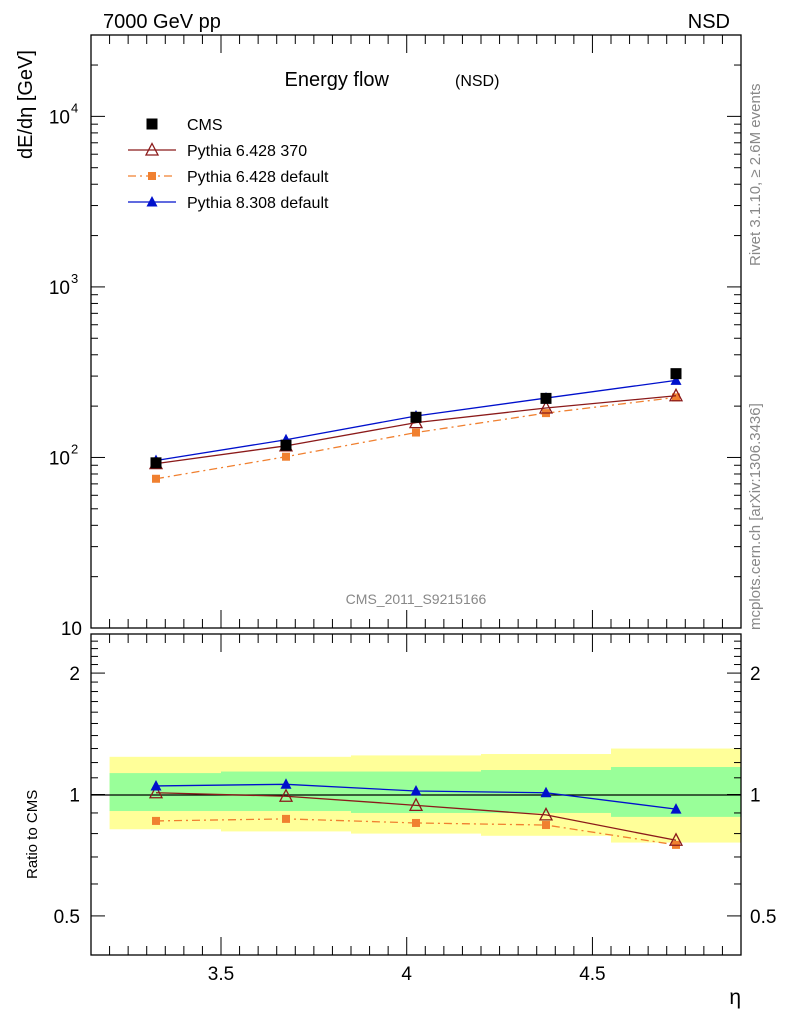 The image size is (786, 1024). I want to click on legend-series-1-label: Pythia 6.428 370, so click(247, 151).